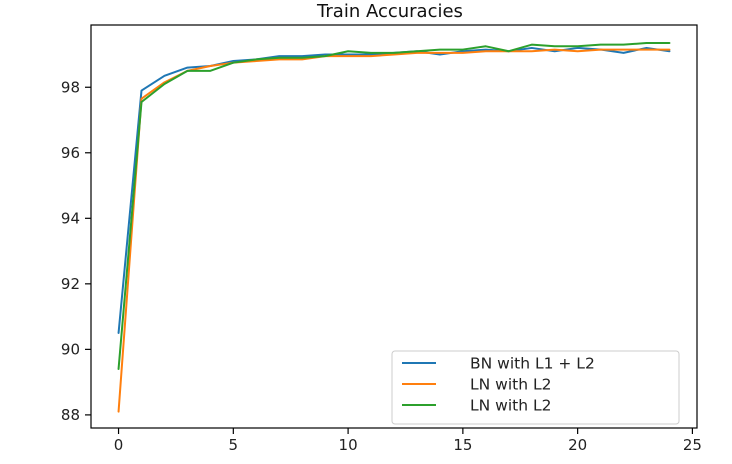 The image size is (732, 464). I want to click on legend-label-1: BN with L1 + L2, so click(532, 364).